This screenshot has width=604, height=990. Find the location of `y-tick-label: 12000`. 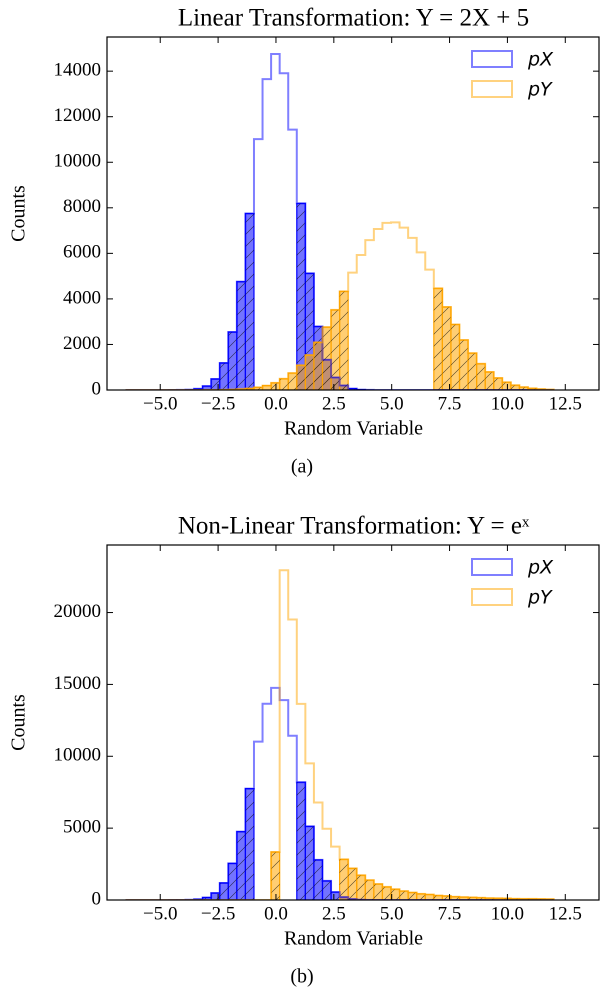

y-tick-label: 12000 is located at coordinates (78, 115).